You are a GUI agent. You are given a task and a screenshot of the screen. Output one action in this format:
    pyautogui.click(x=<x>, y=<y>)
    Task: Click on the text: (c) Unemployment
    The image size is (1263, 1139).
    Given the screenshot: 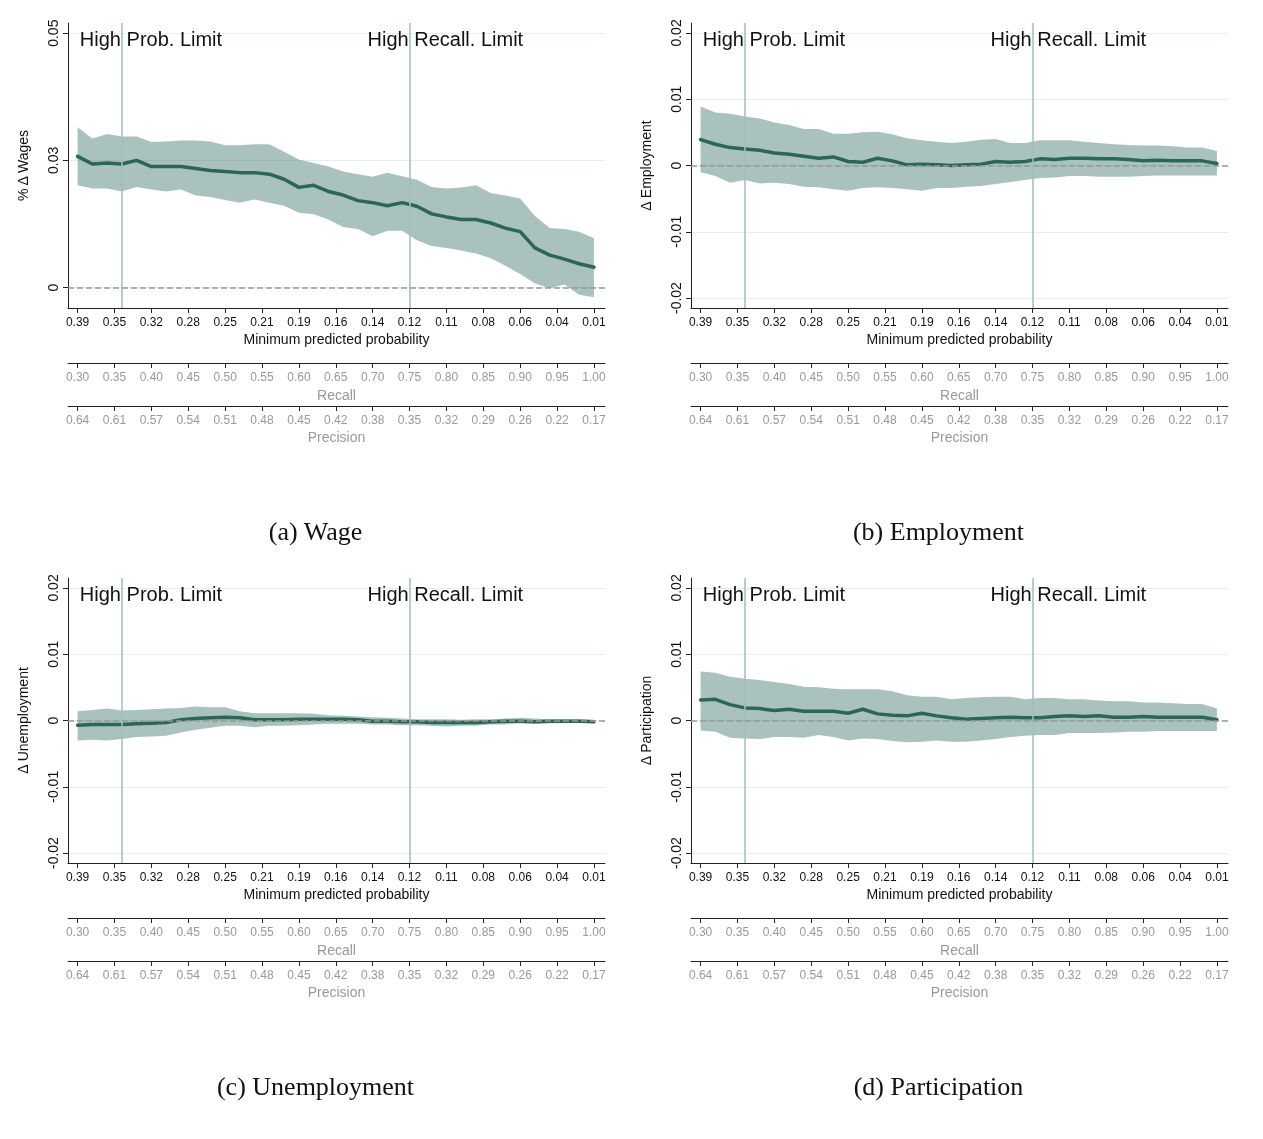 What is the action you would take?
    pyautogui.click(x=315, y=1086)
    